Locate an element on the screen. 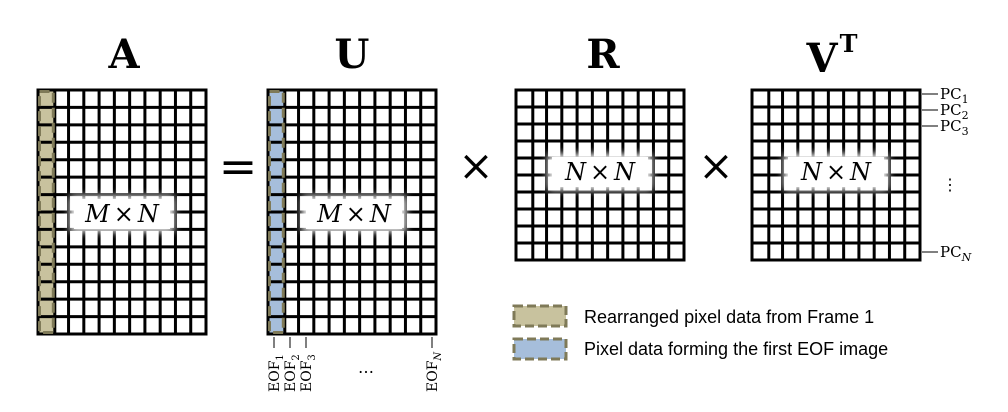 The width and height of the screenshot is (1008, 412). matrix-r: R N × N is located at coordinates (600, 146).